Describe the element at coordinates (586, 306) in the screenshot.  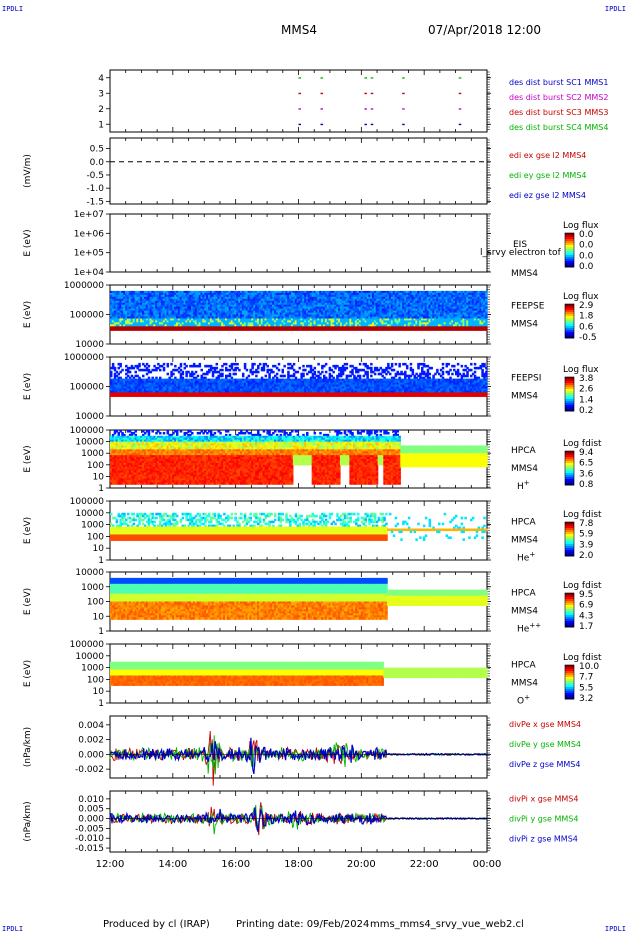
I see `colorbar-tick-label: 2.9` at that location.